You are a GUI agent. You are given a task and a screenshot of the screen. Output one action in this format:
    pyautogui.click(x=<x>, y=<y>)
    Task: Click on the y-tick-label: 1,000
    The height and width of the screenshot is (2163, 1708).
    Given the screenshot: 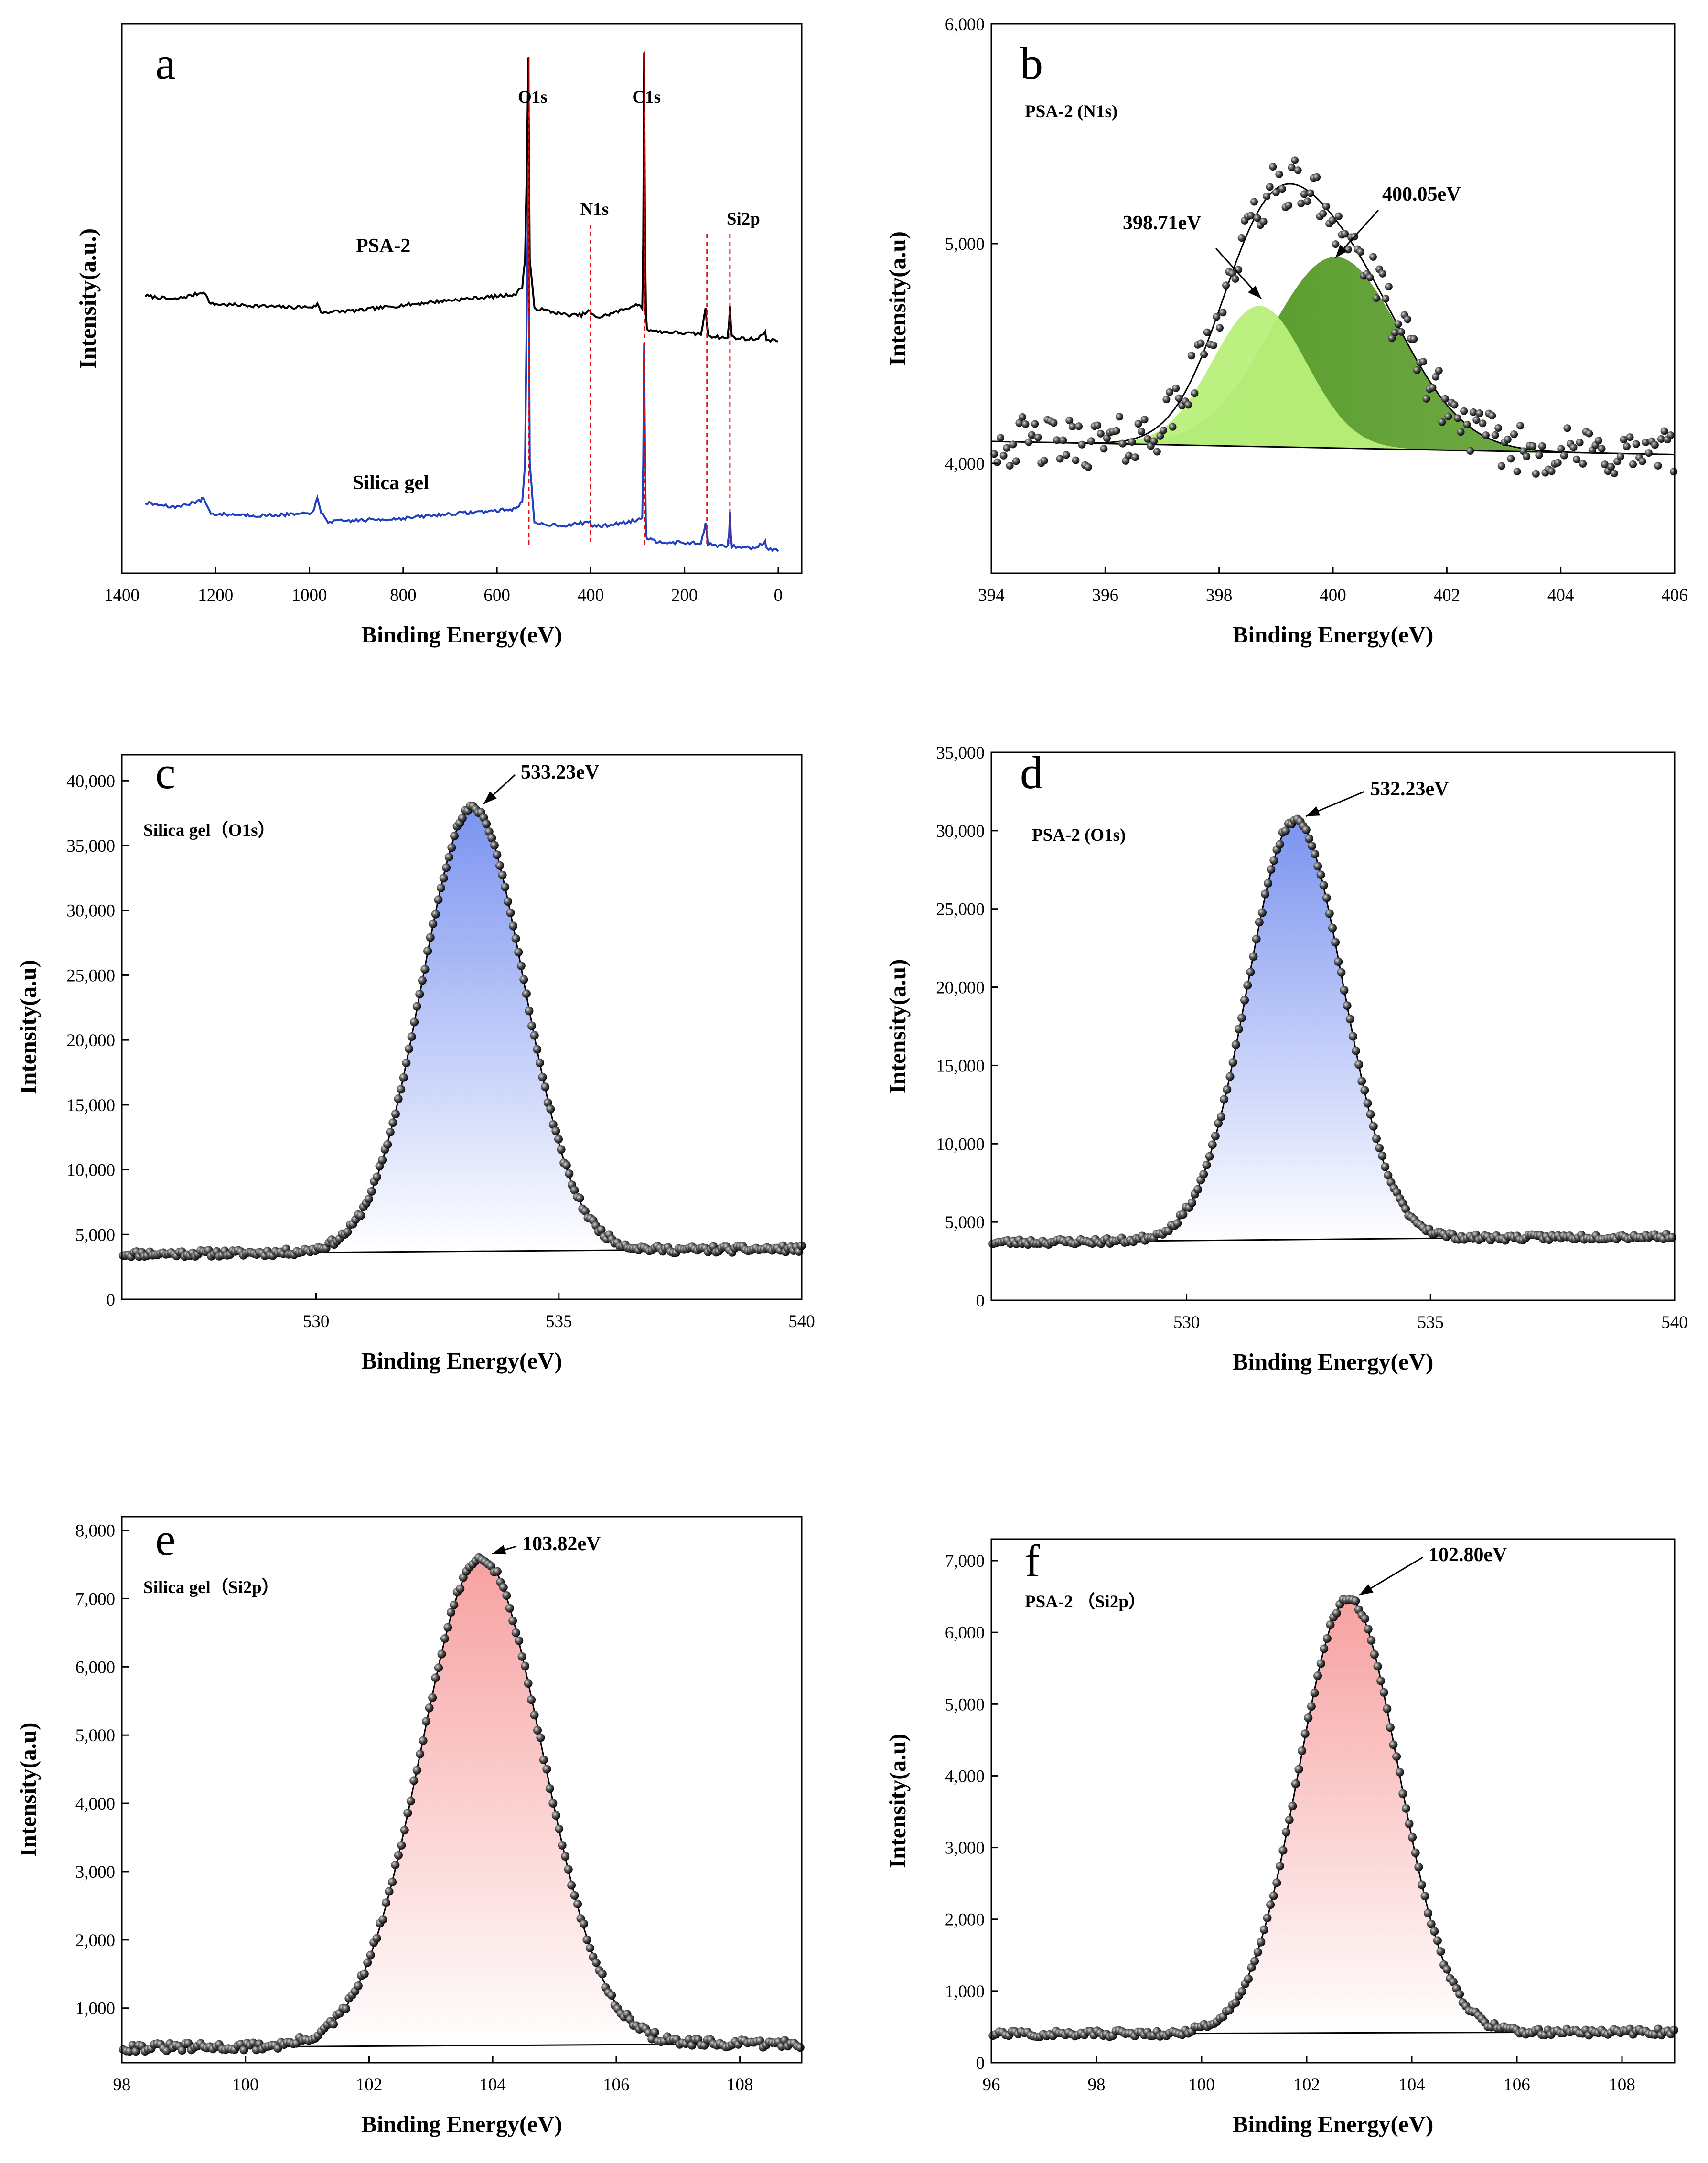 What is the action you would take?
    pyautogui.click(x=965, y=1992)
    